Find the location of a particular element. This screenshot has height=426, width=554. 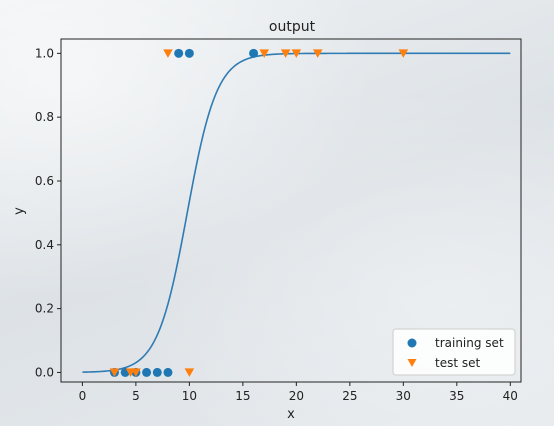

legend-label-training: training set is located at coordinates (469, 343).